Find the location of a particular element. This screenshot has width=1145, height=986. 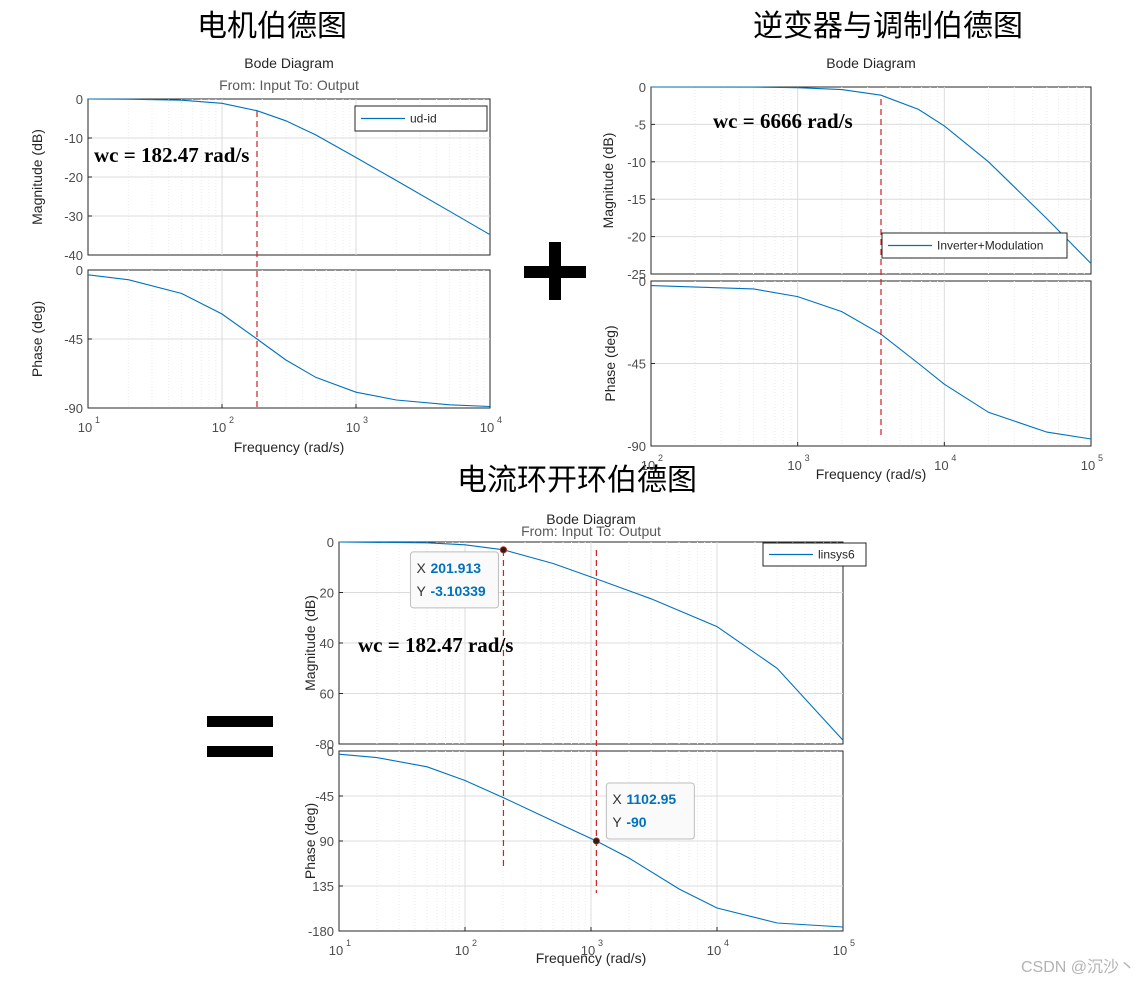

loop-datatip-y-value: -3.10339 is located at coordinates (457, 591).